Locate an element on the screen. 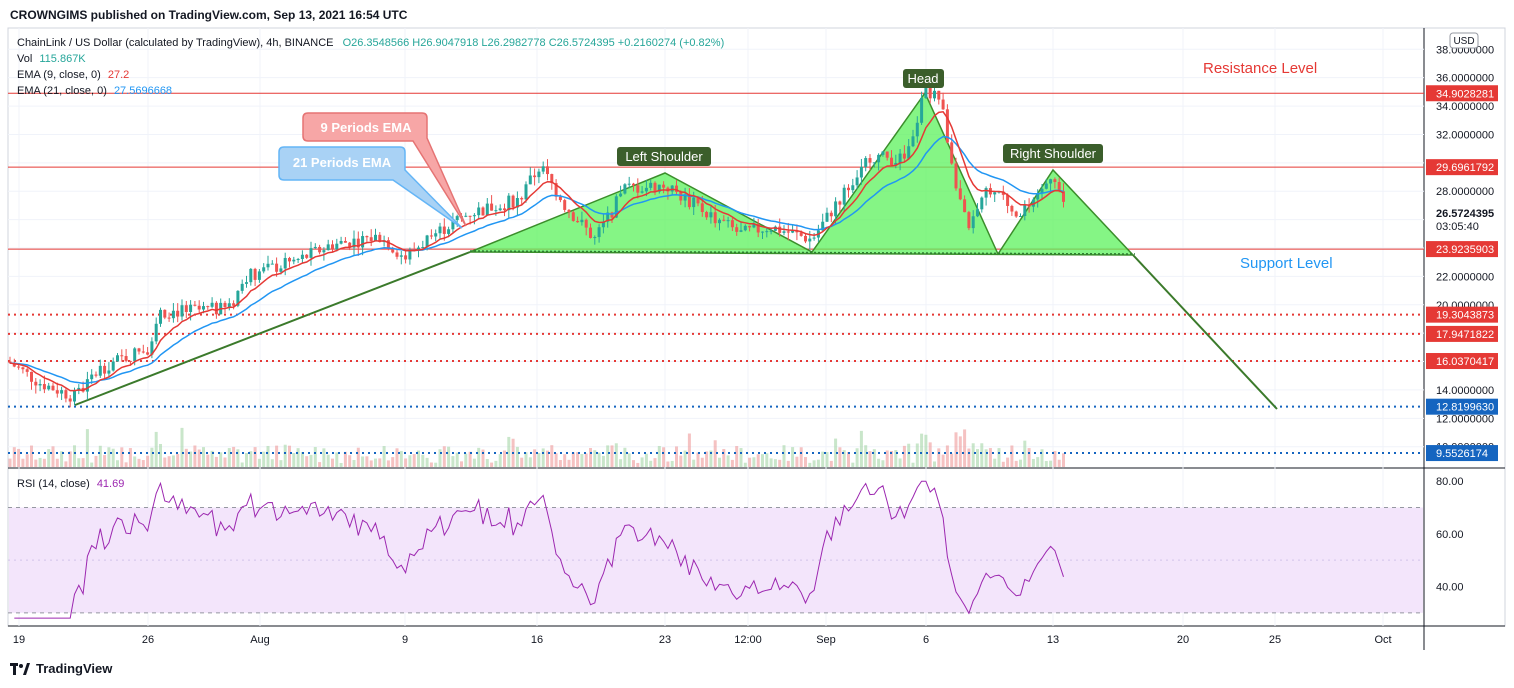 The height and width of the screenshot is (688, 1514). legend-ema21-label: EMA (21, close, 0) is located at coordinates (62, 91).